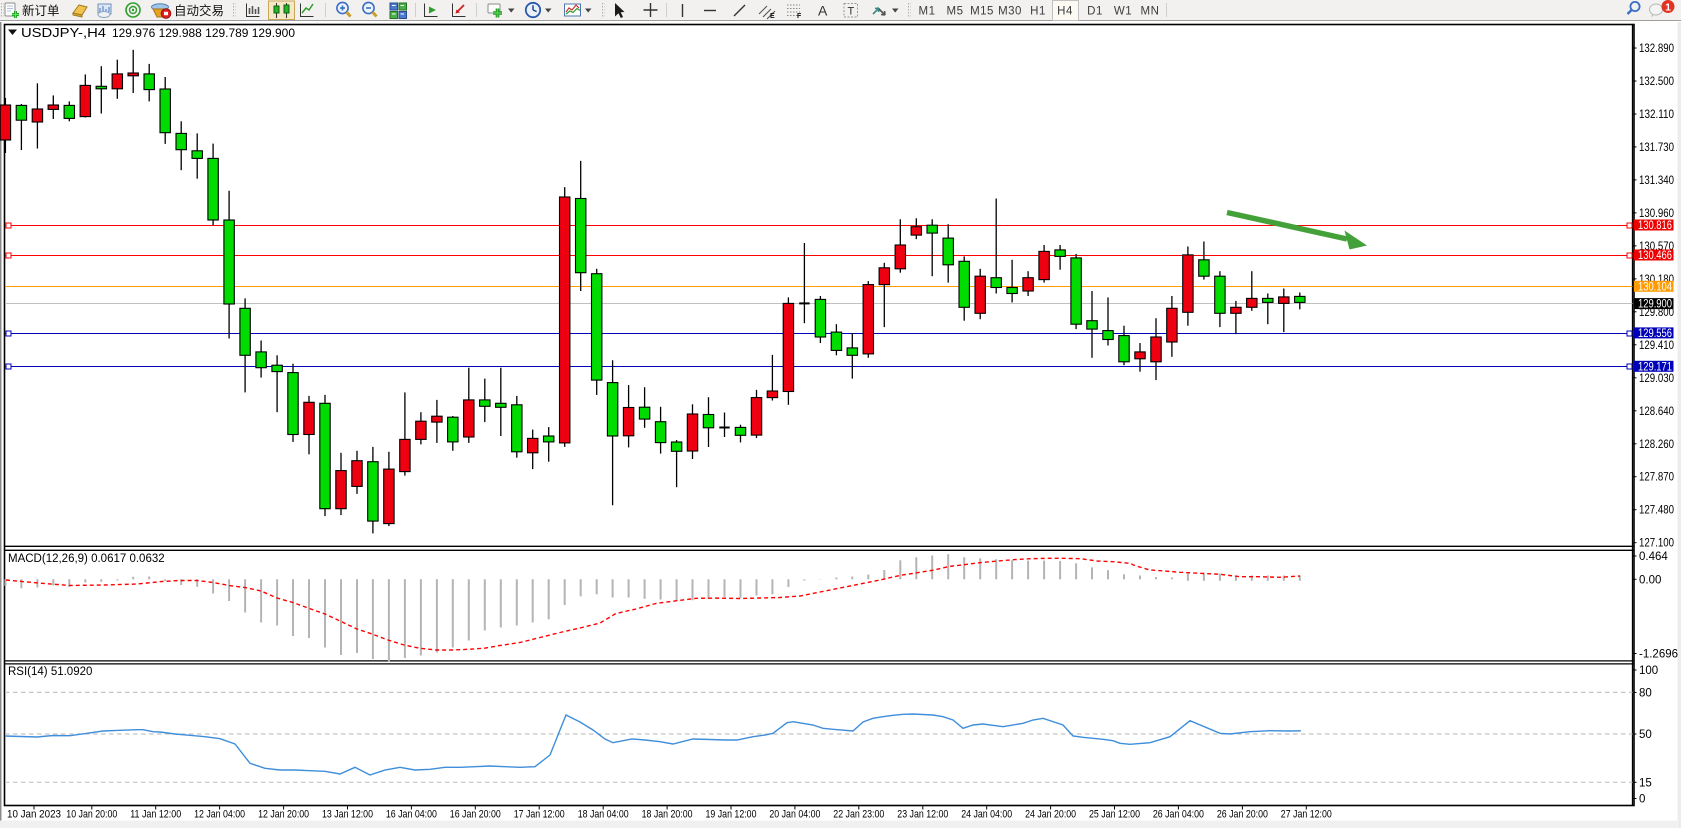 This screenshot has height=828, width=1681. What do you see at coordinates (1655, 367) in the screenshot?
I see `svg-text: 129.171` at bounding box center [1655, 367].